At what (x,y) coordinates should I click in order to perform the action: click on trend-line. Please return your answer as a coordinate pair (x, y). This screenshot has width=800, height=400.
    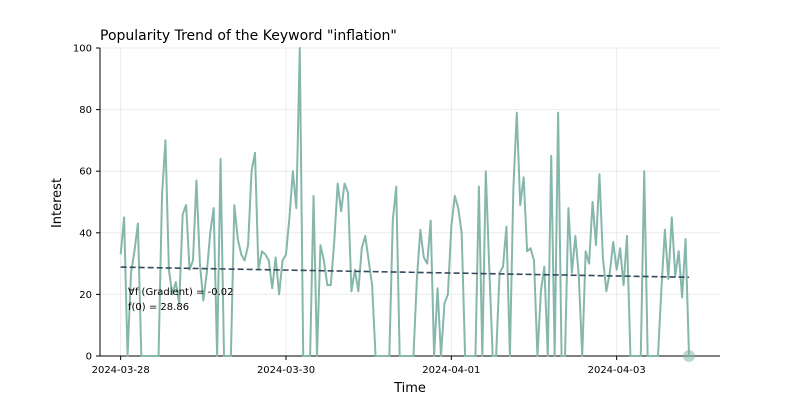
    Looking at the image, I should click on (405, 272).